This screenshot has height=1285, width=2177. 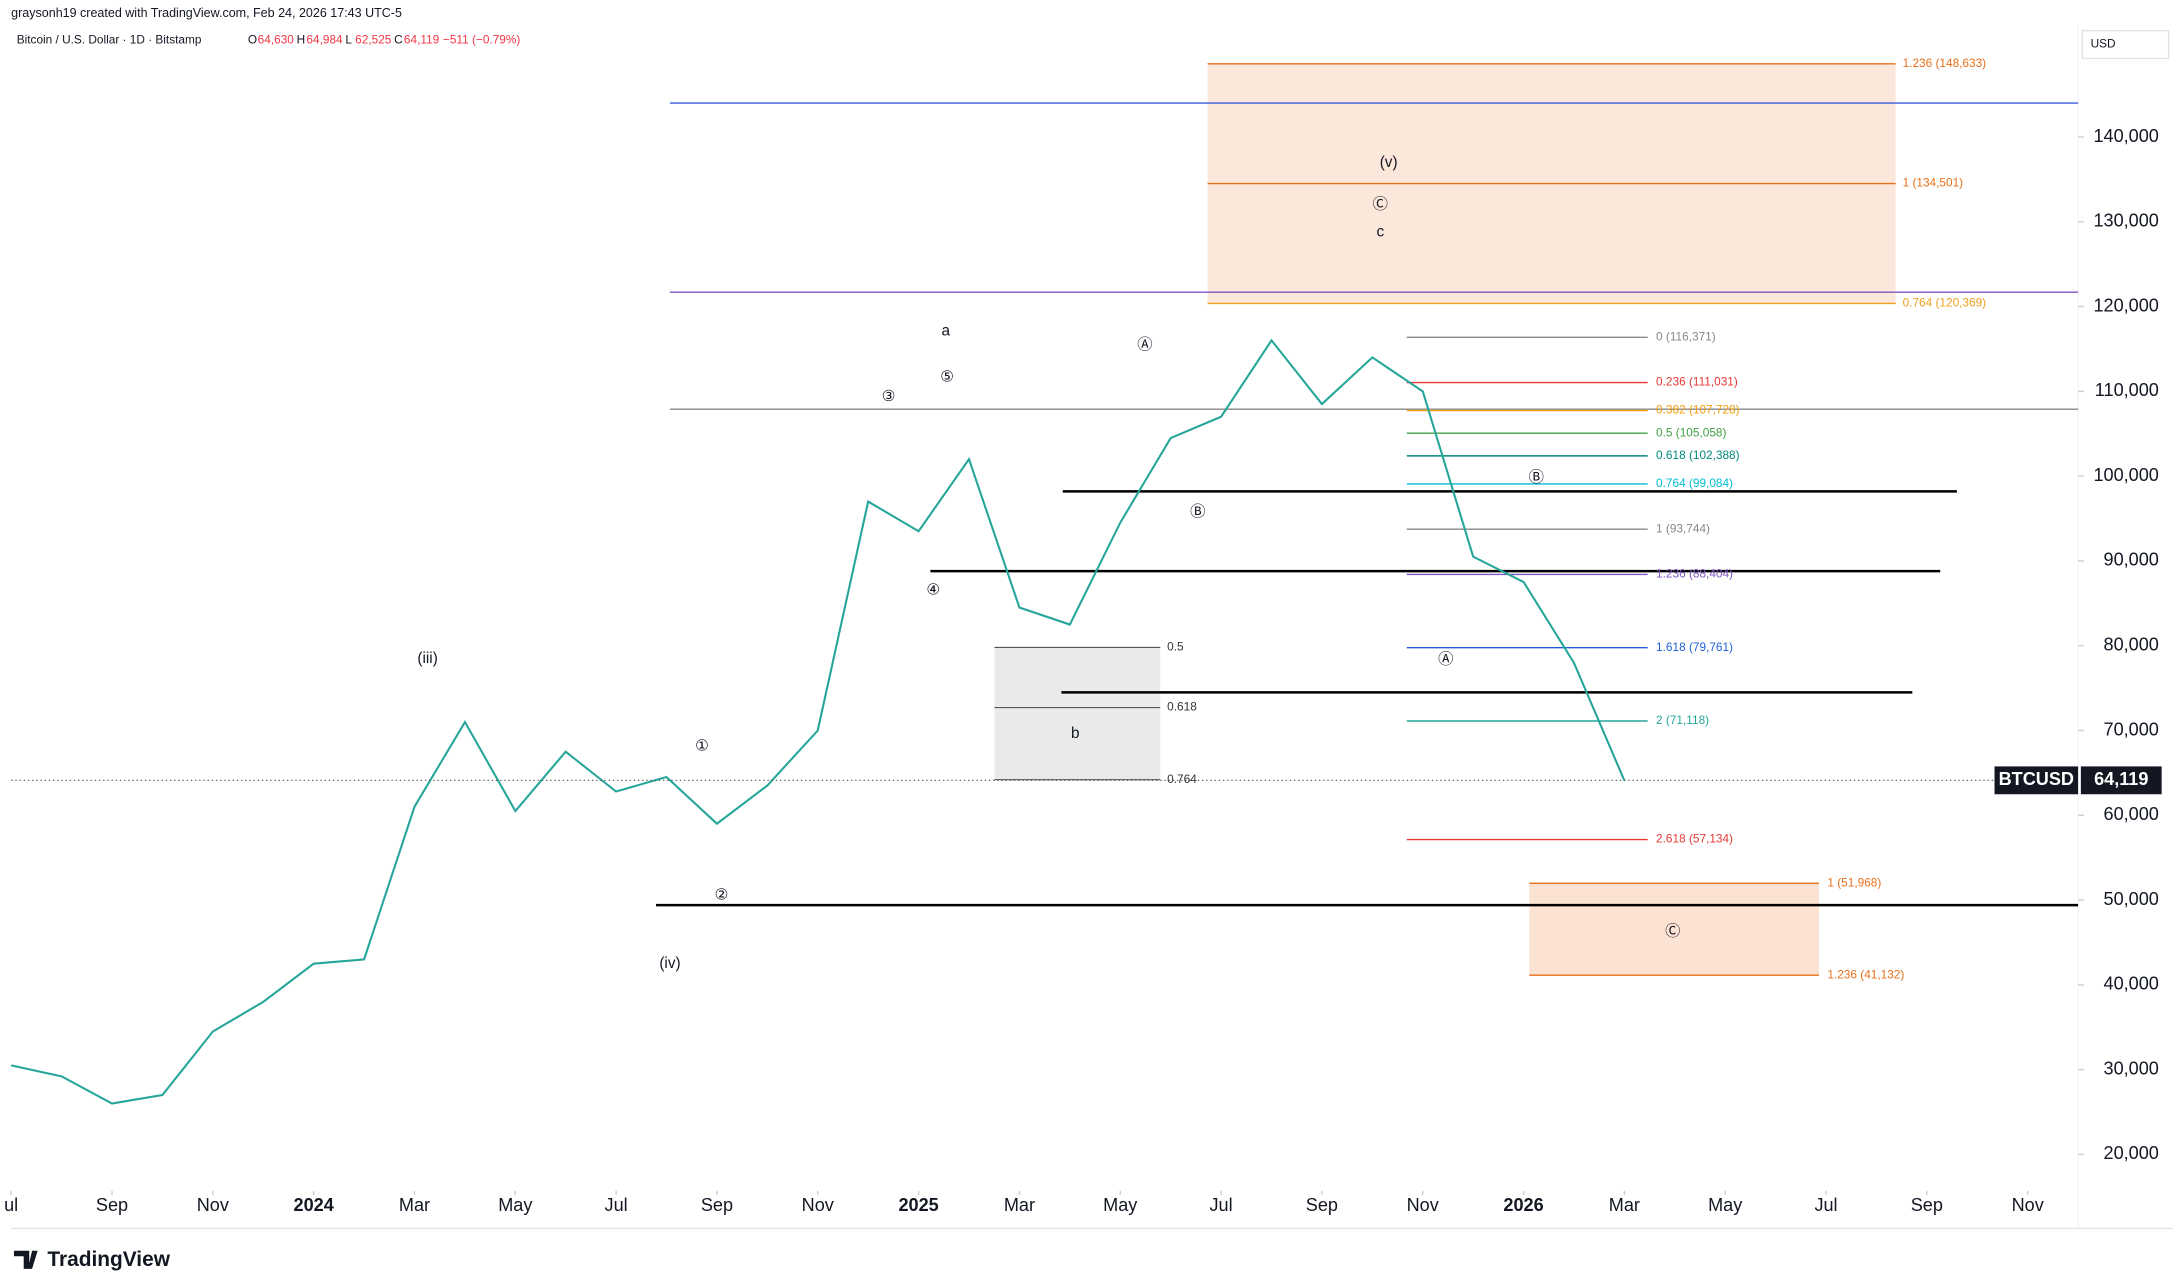 I want to click on x-tick-label: ul, so click(x=11, y=1205).